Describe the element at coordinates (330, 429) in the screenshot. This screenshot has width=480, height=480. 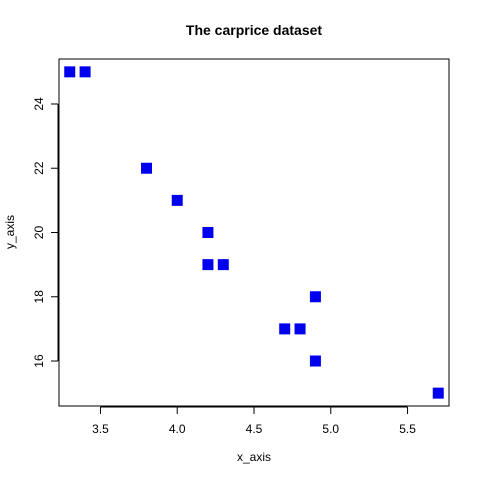
I see `x-tick-label: 5.0` at that location.